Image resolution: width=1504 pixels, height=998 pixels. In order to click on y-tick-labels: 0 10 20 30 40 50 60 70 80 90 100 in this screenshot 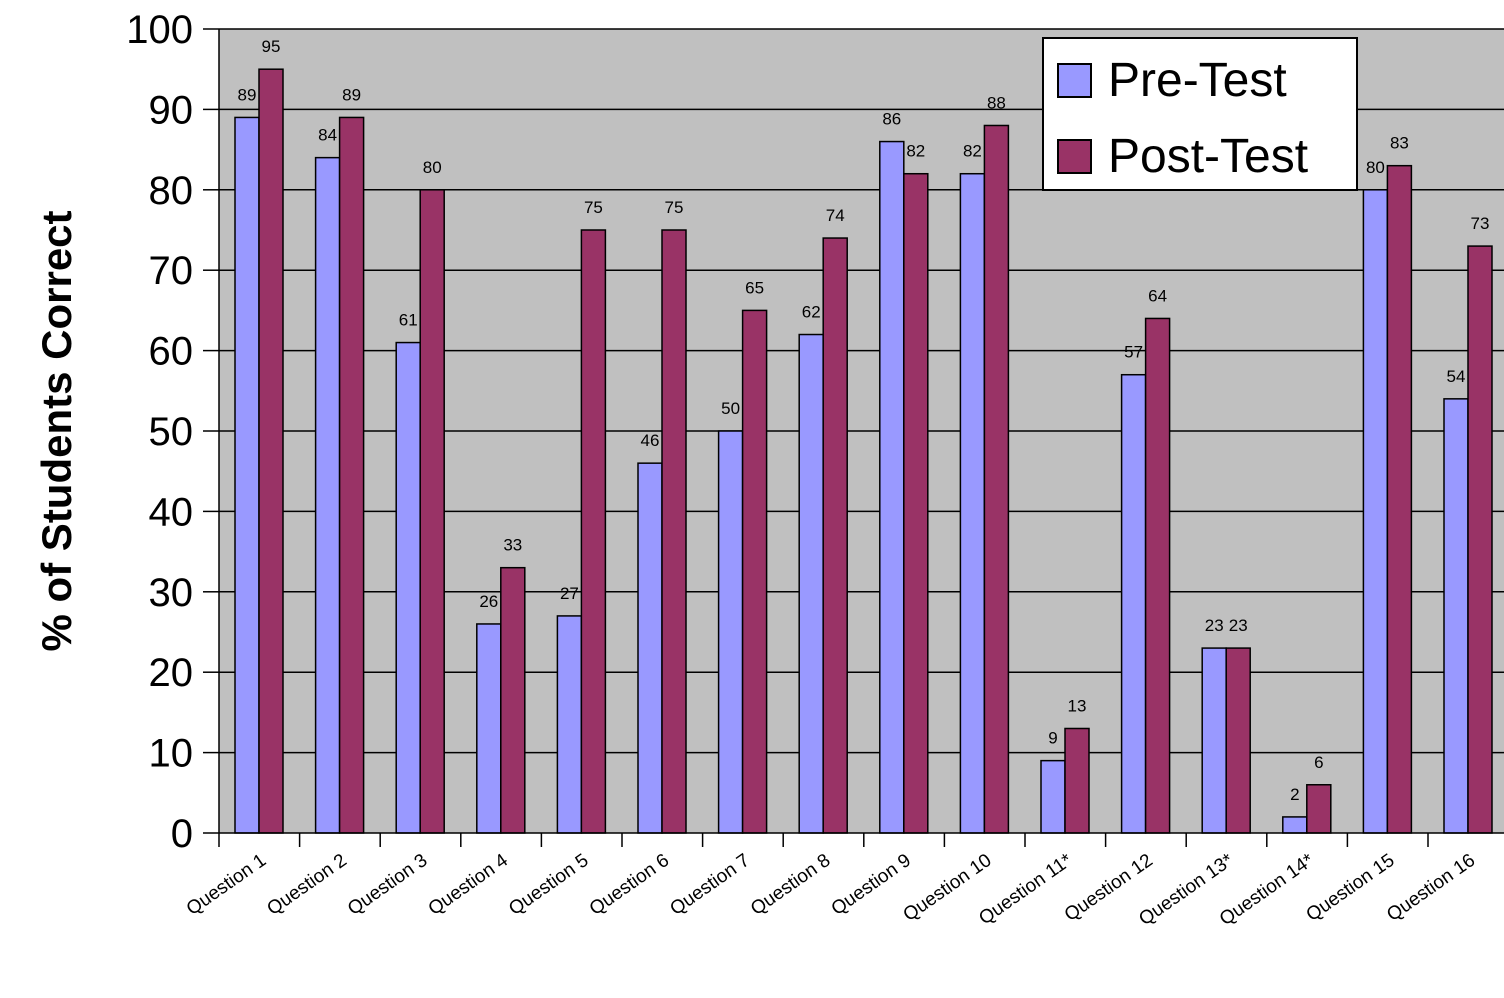, I will do `click(159, 432)`.